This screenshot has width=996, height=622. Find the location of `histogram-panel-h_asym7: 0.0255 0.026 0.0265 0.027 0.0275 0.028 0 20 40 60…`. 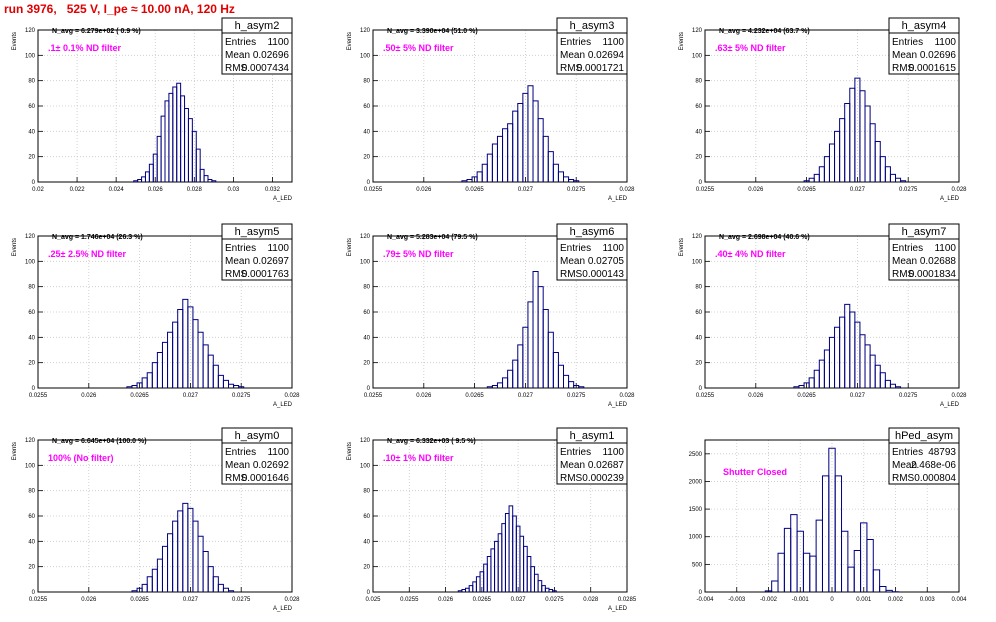

histogram-panel-h_asym7: 0.0255 0.026 0.0265 0.027 0.0275 0.028 0 20 40 60… is located at coordinates (823, 315).